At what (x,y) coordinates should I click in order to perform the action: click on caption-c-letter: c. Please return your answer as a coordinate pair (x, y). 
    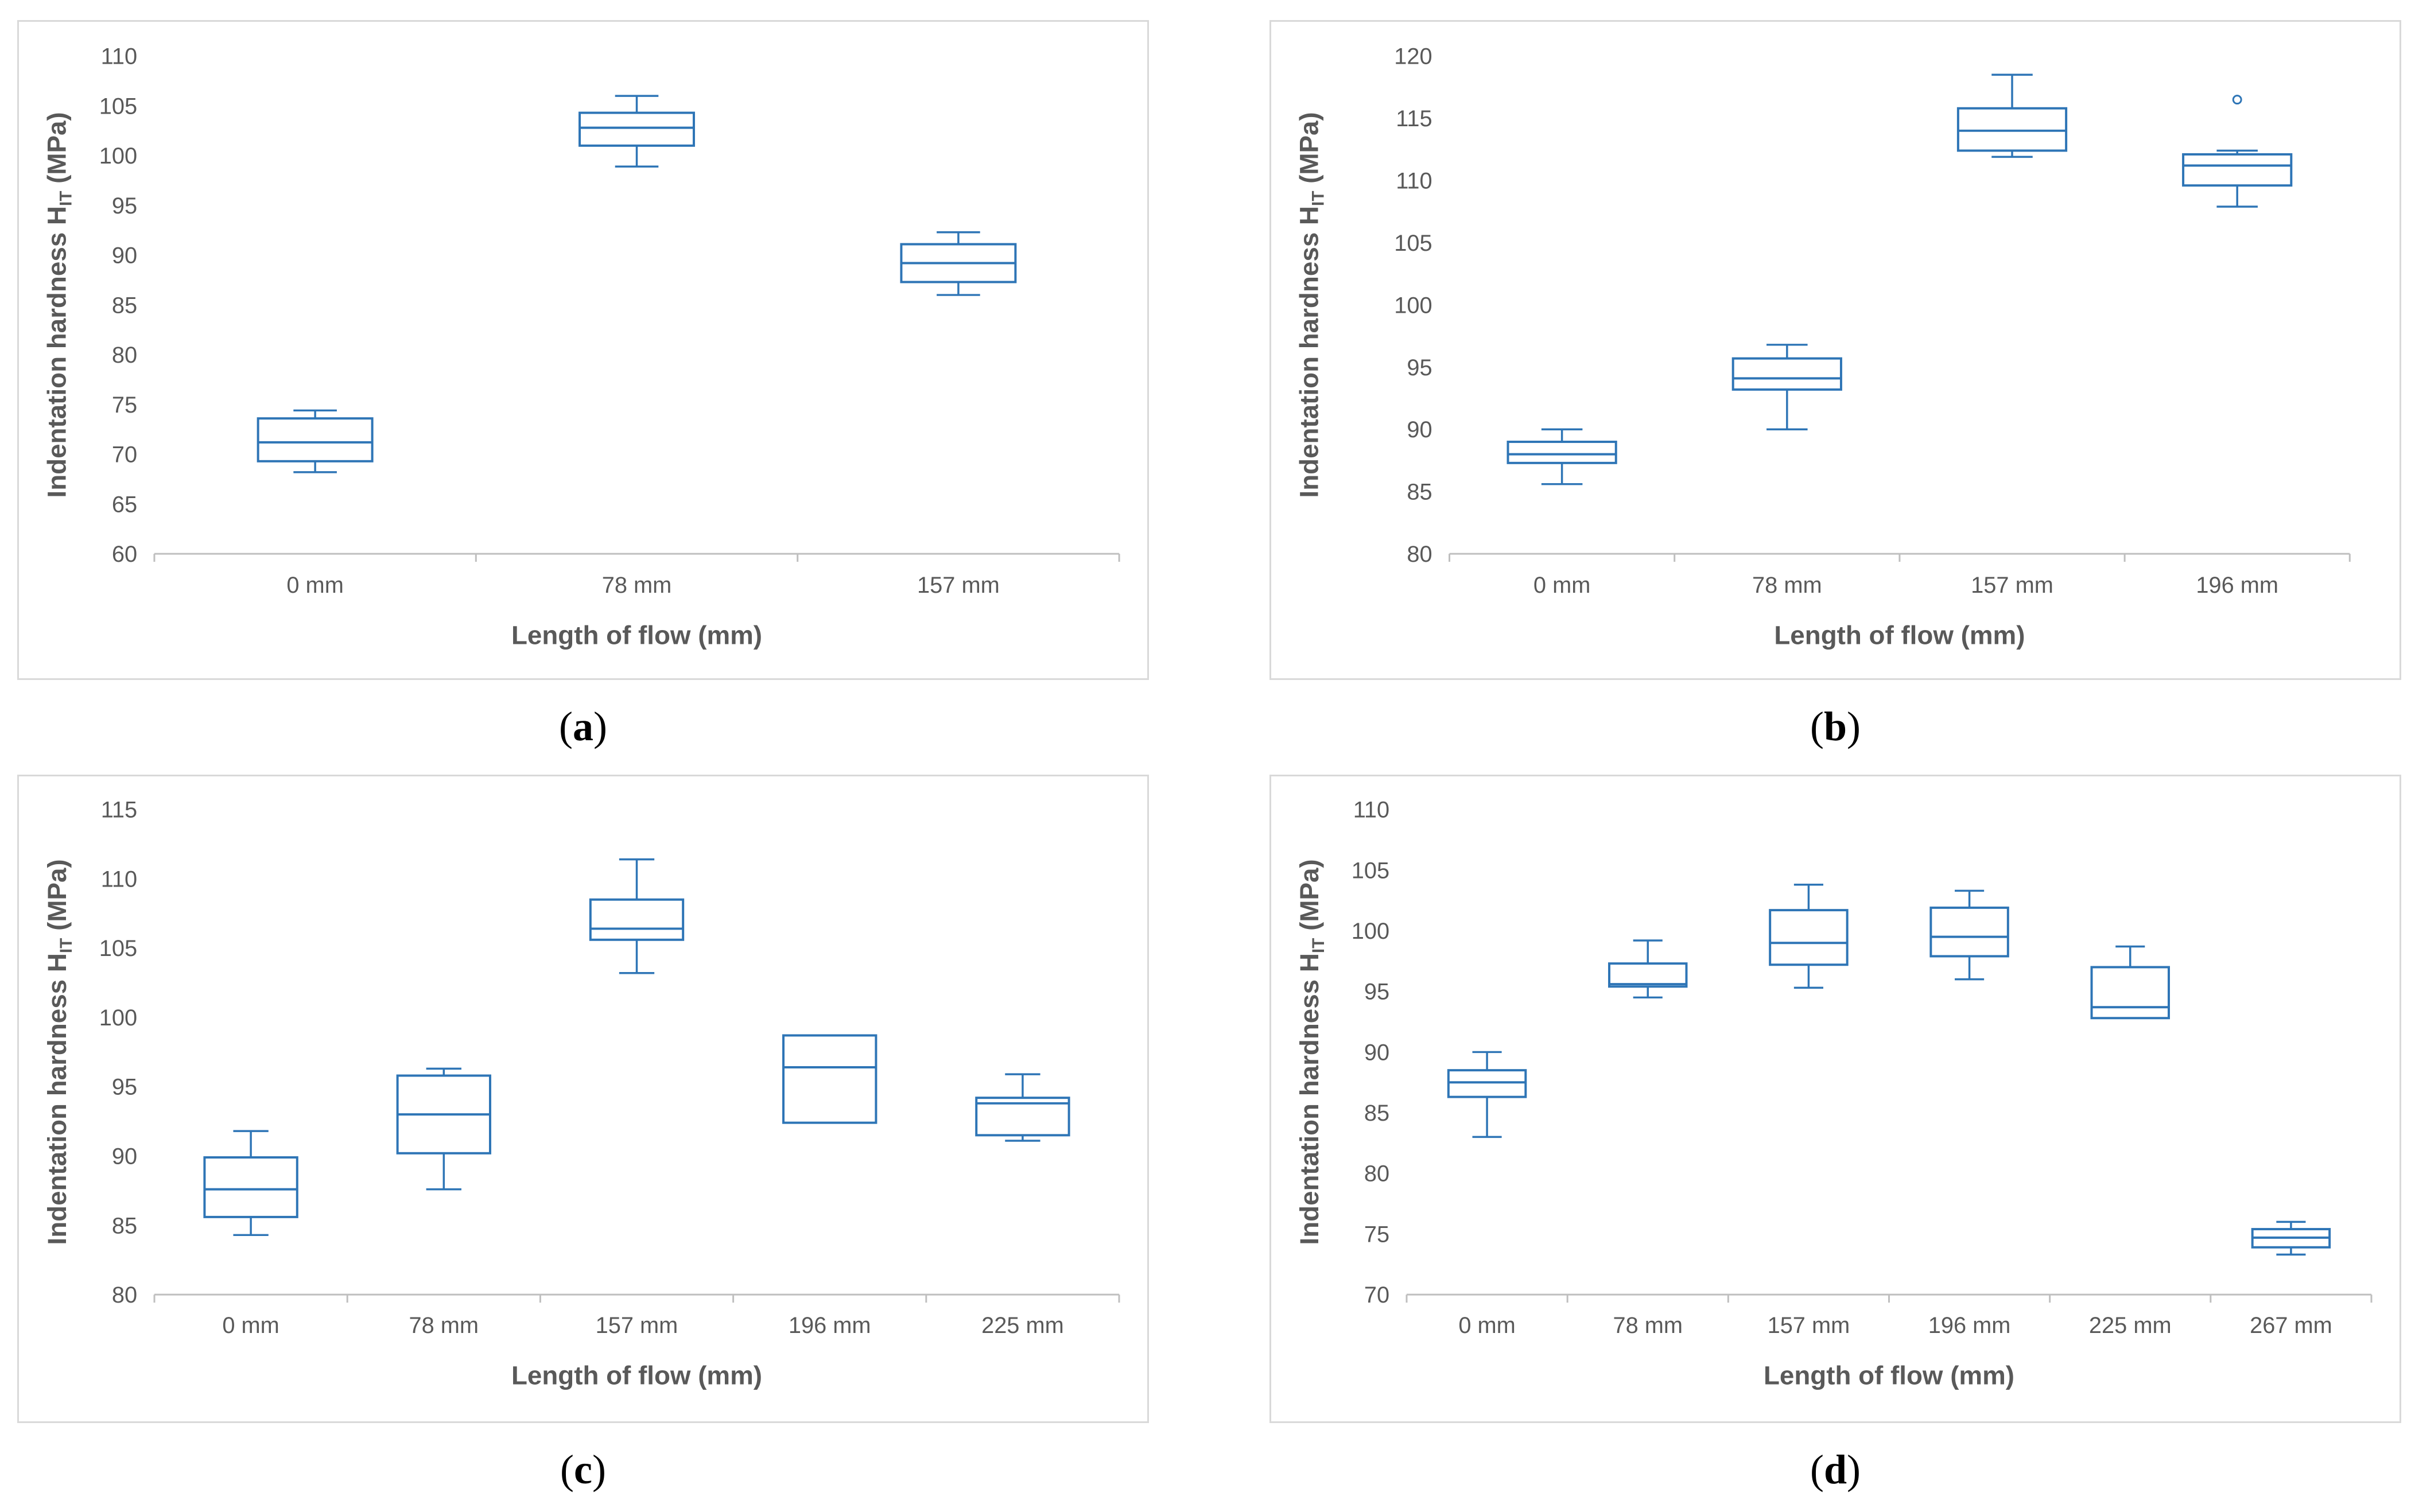
    Looking at the image, I should click on (583, 1470).